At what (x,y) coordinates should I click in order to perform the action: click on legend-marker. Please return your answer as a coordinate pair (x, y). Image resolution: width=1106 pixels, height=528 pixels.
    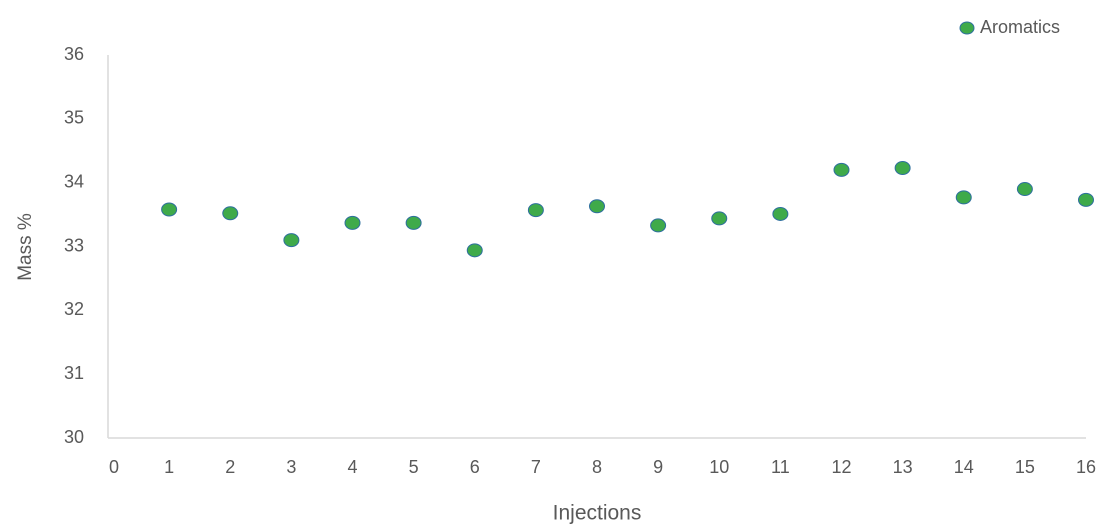
    Looking at the image, I should click on (967, 28).